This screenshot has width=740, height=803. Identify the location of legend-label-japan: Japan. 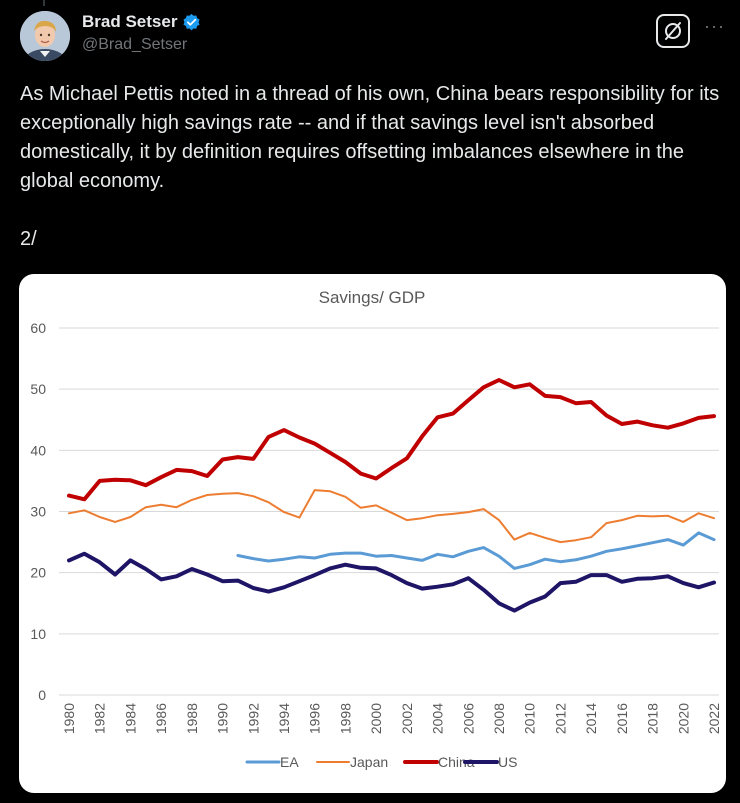
(369, 762).